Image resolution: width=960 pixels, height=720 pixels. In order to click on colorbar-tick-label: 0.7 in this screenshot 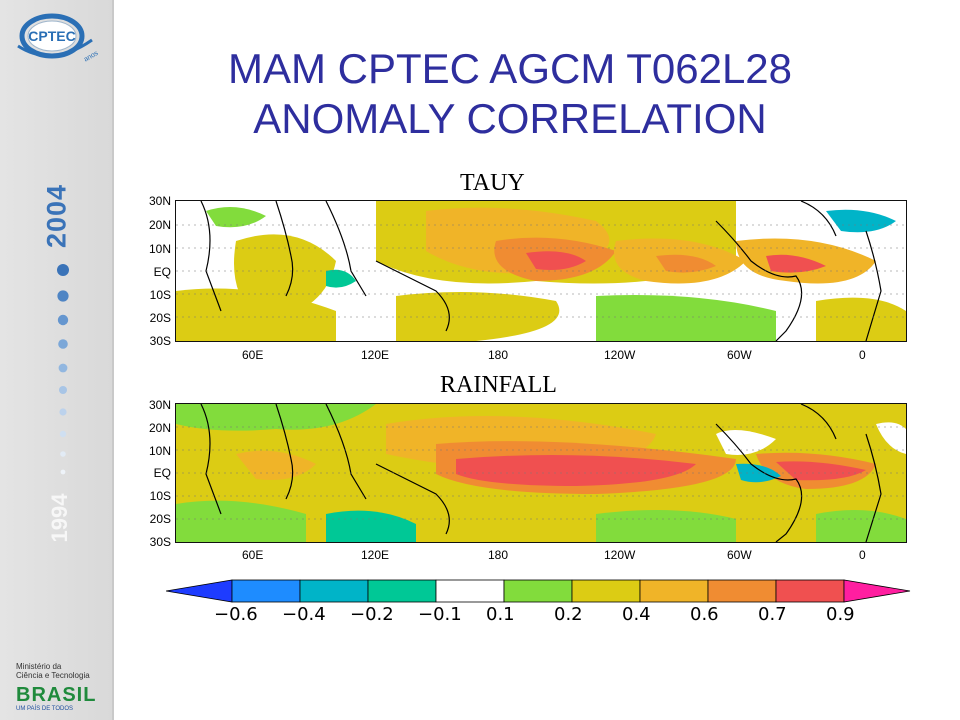, I will do `click(772, 614)`.